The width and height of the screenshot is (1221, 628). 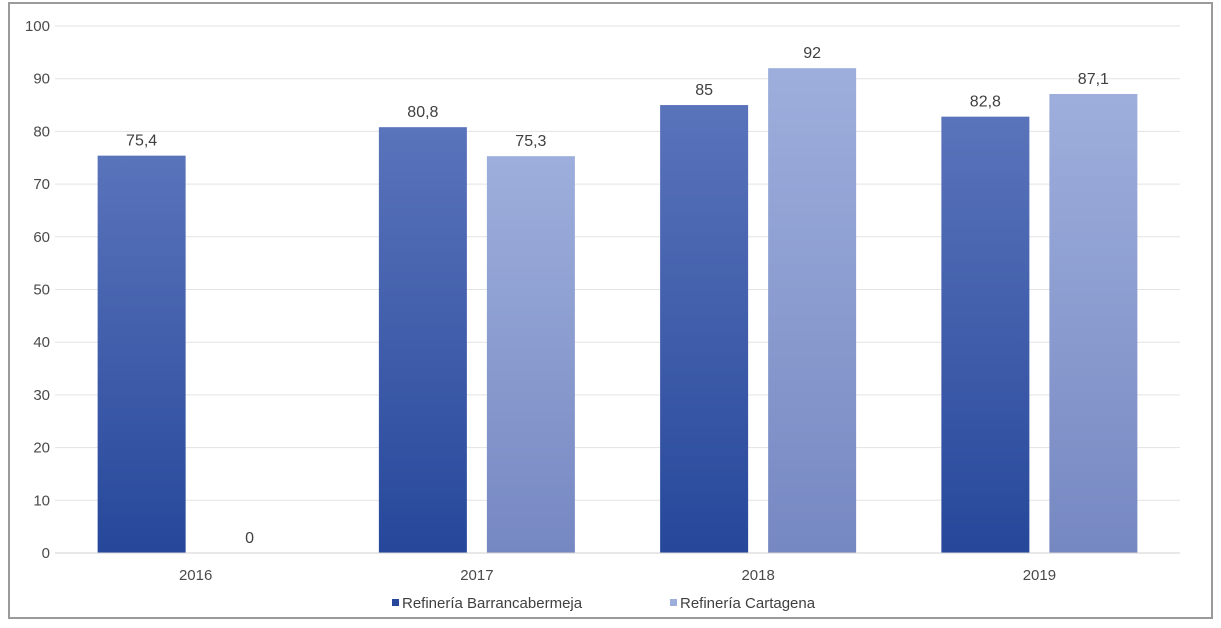 What do you see at coordinates (41, 448) in the screenshot?
I see `y-tick-label: 20` at bounding box center [41, 448].